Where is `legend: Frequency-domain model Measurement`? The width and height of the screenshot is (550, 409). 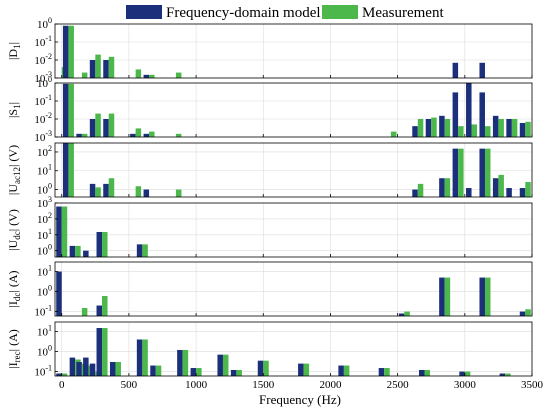
legend: Frequency-domain model Measurement is located at coordinates (285, 13).